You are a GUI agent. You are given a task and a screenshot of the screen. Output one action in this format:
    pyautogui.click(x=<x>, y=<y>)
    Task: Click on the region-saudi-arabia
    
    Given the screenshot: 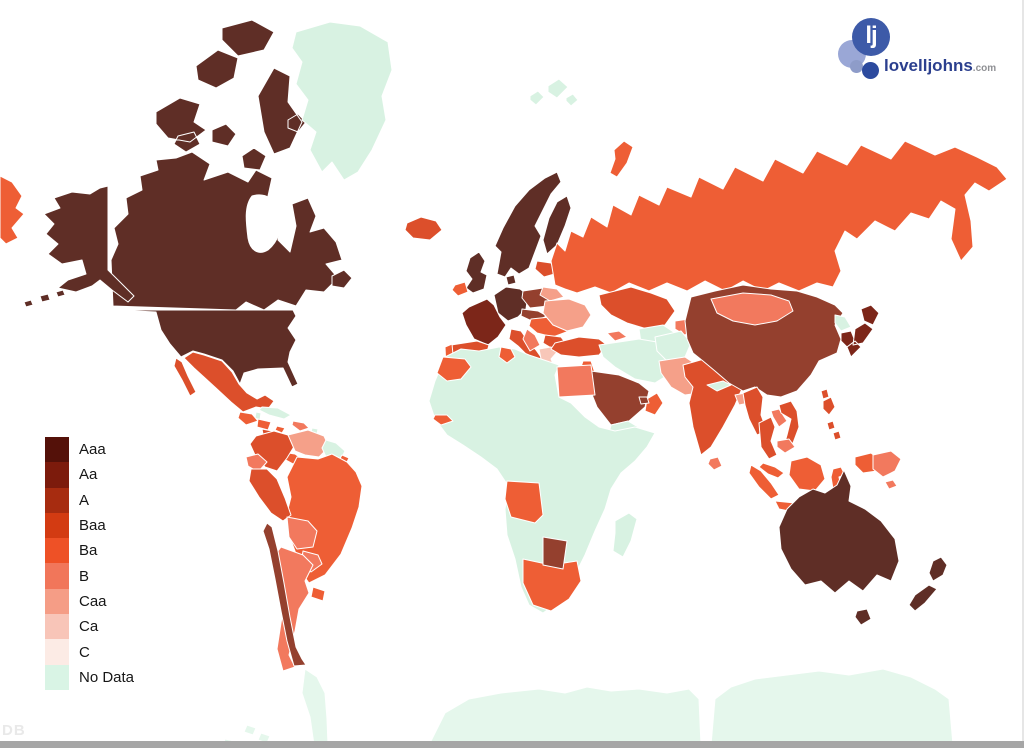 What is the action you would take?
    pyautogui.click(x=619, y=398)
    